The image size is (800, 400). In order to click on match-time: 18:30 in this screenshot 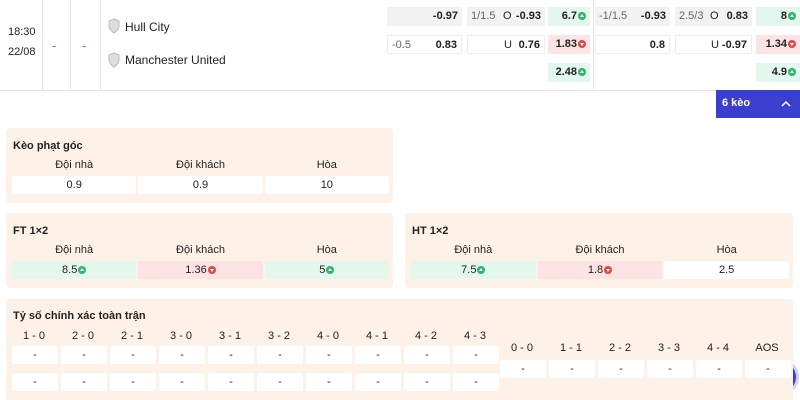, I will do `click(22, 32)`.